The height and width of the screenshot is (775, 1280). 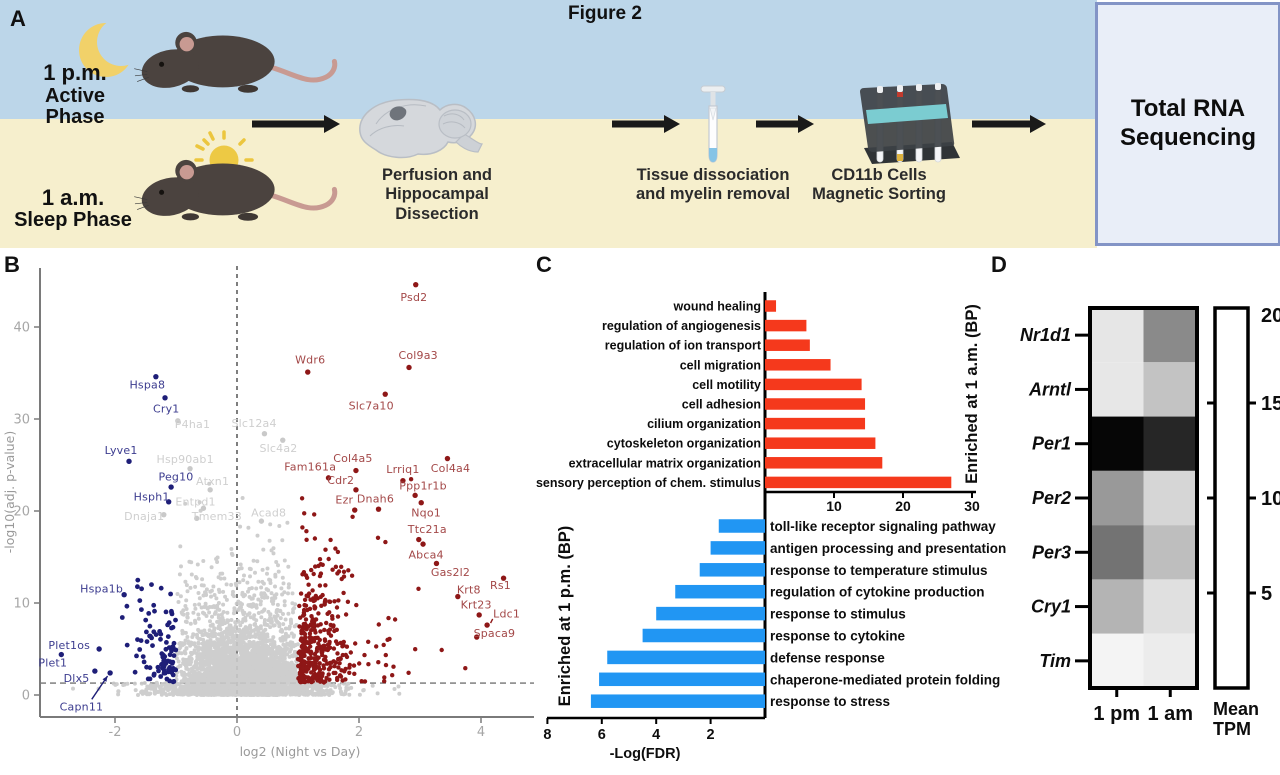 I want to click on step-3-caption: CD11b Cells Magnetic Sorting, so click(x=879, y=185).